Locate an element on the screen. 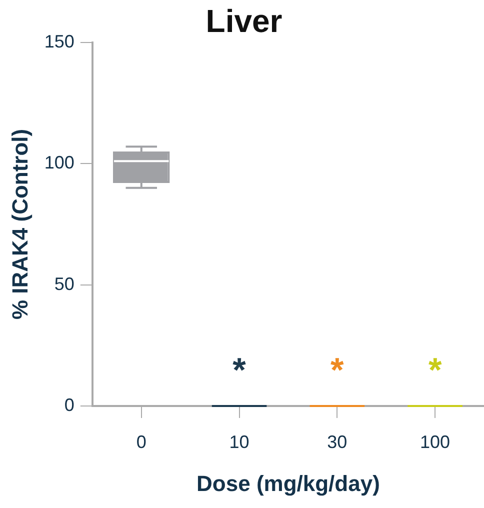 The height and width of the screenshot is (508, 484). y-axis-title: % IRAK4 (Control) is located at coordinates (19, 224).